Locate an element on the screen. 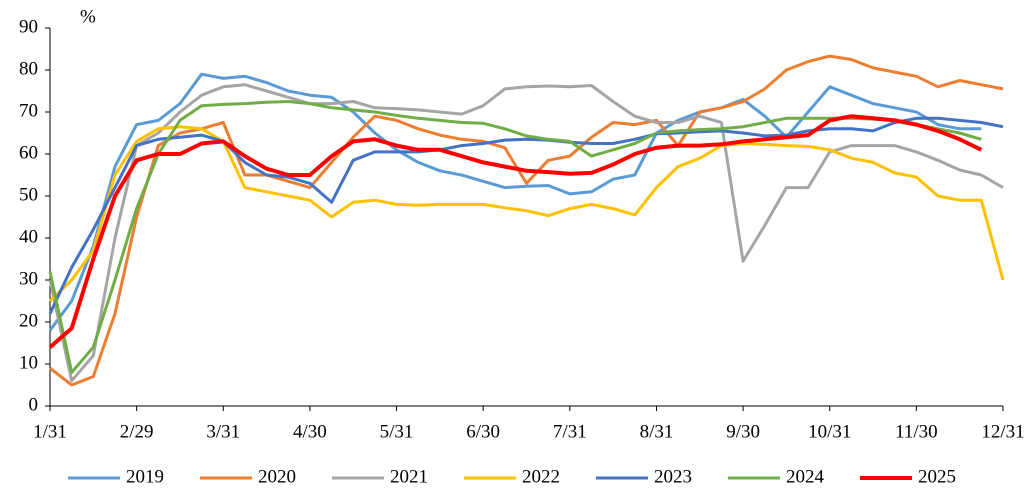 Image resolution: width=1034 pixels, height=498 pixels. x-tick-label: 5/31 is located at coordinates (397, 431).